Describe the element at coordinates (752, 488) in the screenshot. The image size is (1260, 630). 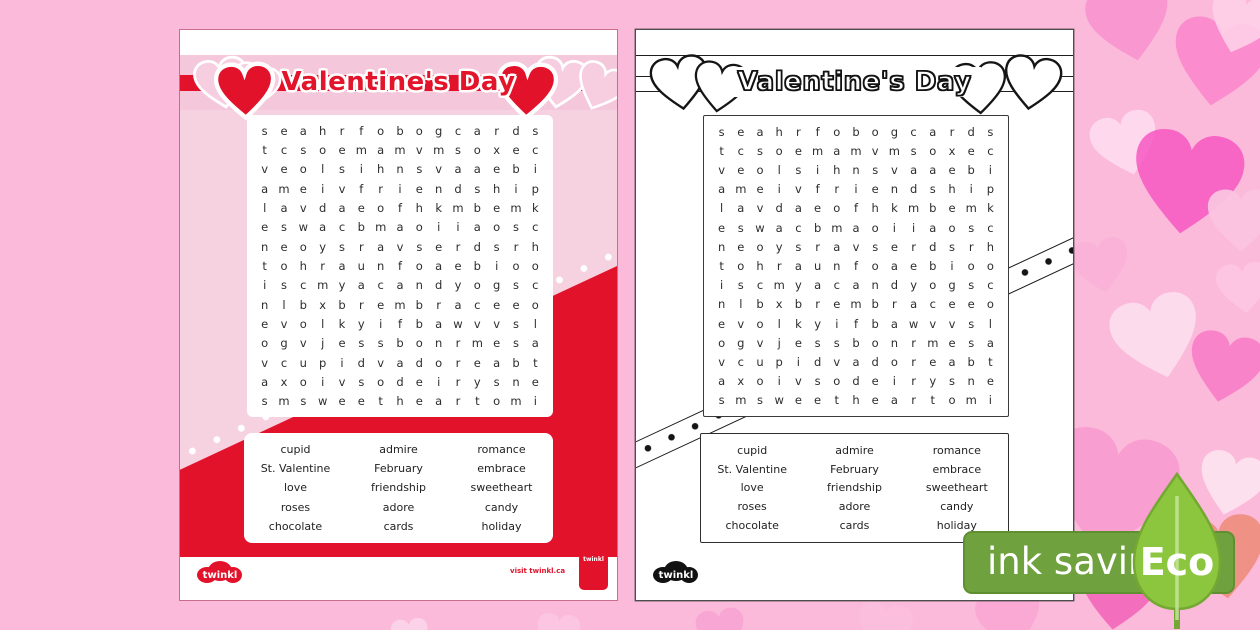
I see `word-list-item: love` at that location.